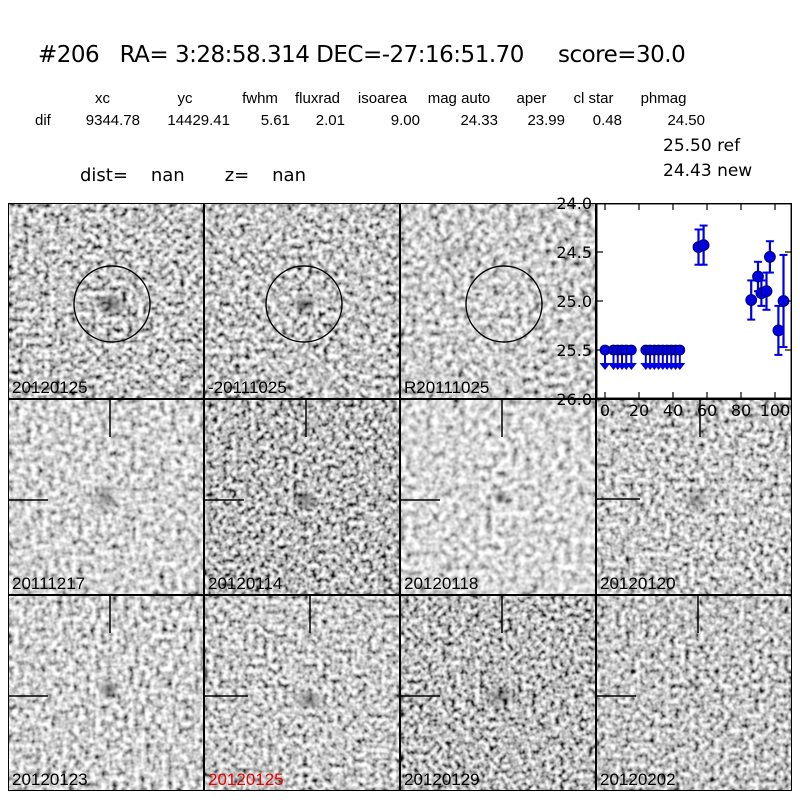  What do you see at coordinates (707, 410) in the screenshot?
I see `x-tick-label: 60` at bounding box center [707, 410].